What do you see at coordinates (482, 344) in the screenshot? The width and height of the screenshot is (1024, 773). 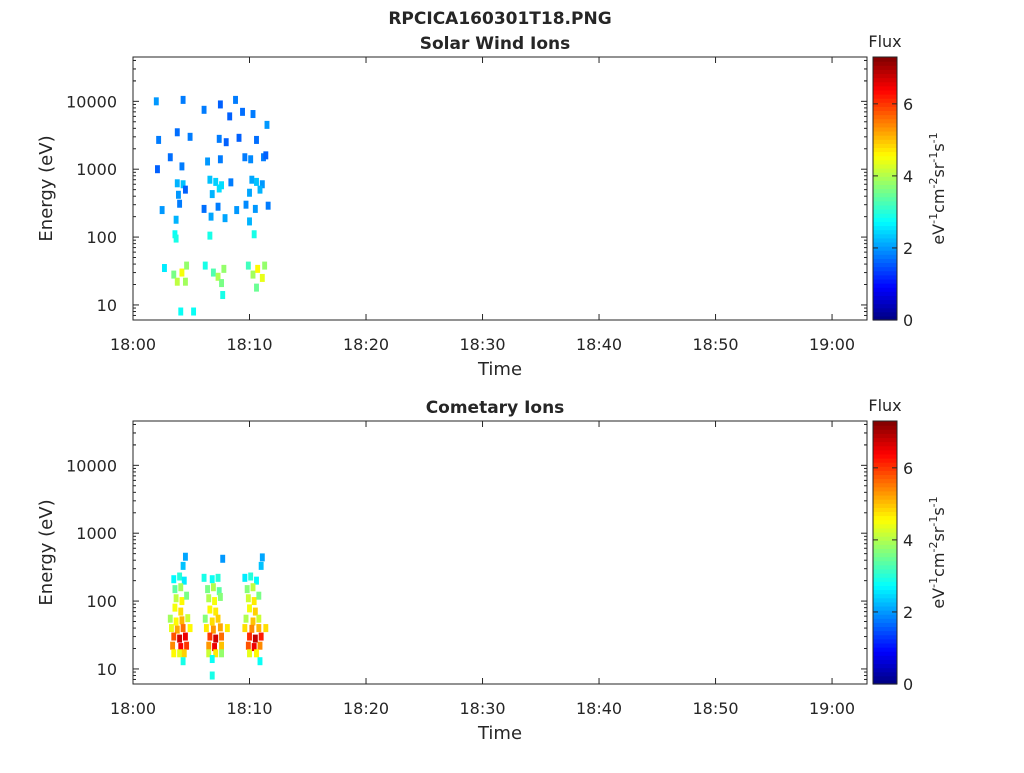 I see `solar-wind-x-tick-label: 18:30` at bounding box center [482, 344].